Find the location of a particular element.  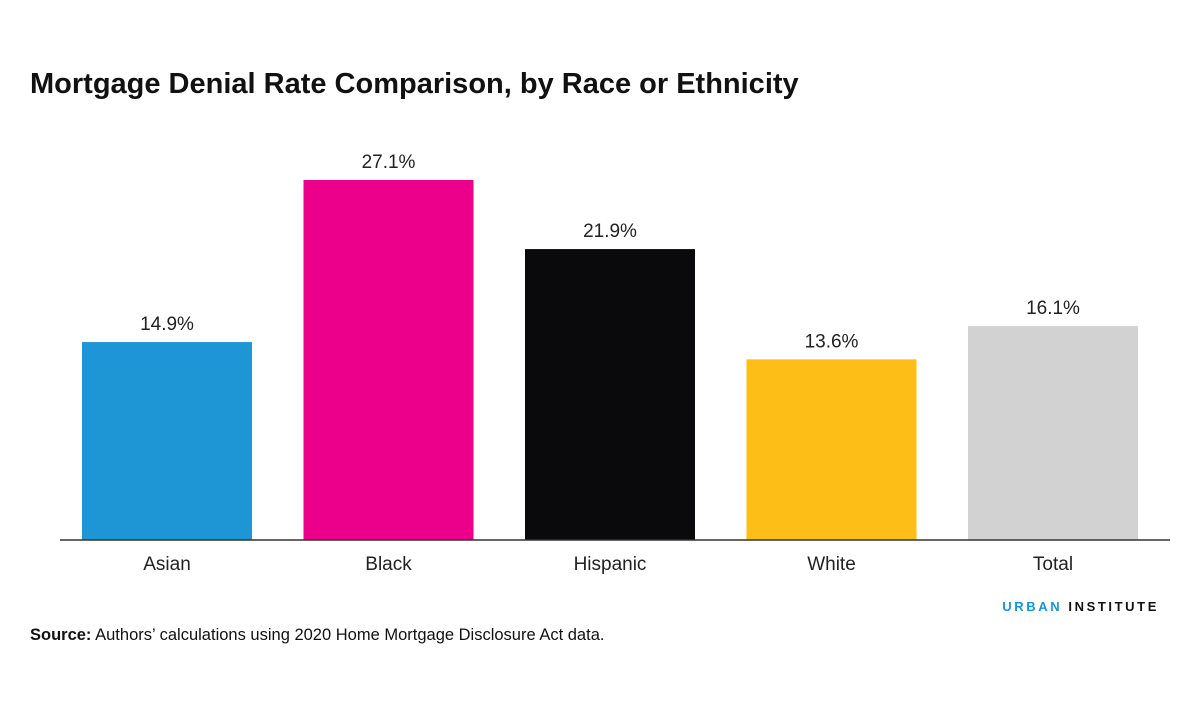

value-label-hispanic: 21.9% is located at coordinates (610, 231).